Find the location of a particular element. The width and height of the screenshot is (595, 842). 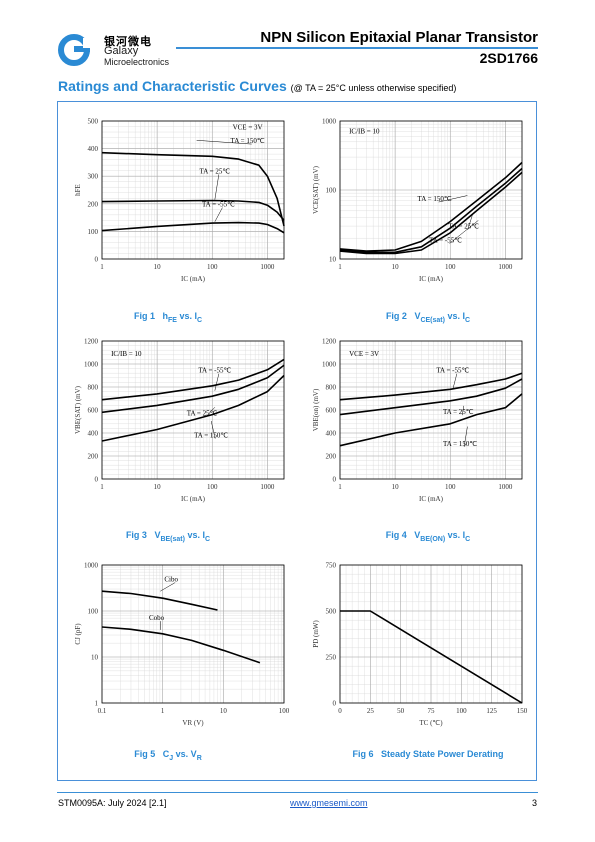

fig1-series-label-3: TA = -55℃ is located at coordinates (218, 205).